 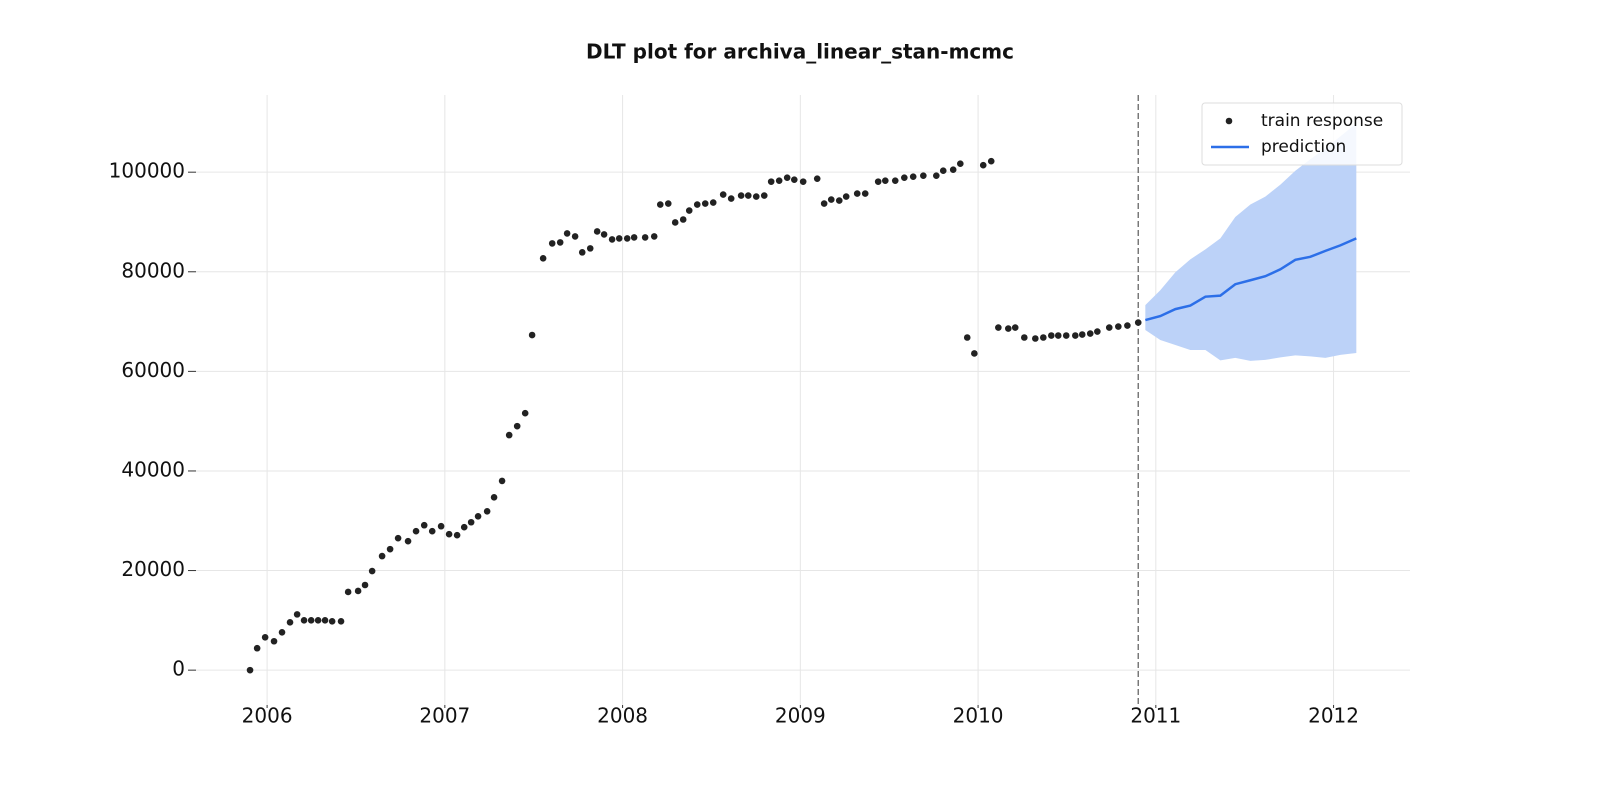 What do you see at coordinates (622, 716) in the screenshot?
I see `x-tick-label: 2008` at bounding box center [622, 716].